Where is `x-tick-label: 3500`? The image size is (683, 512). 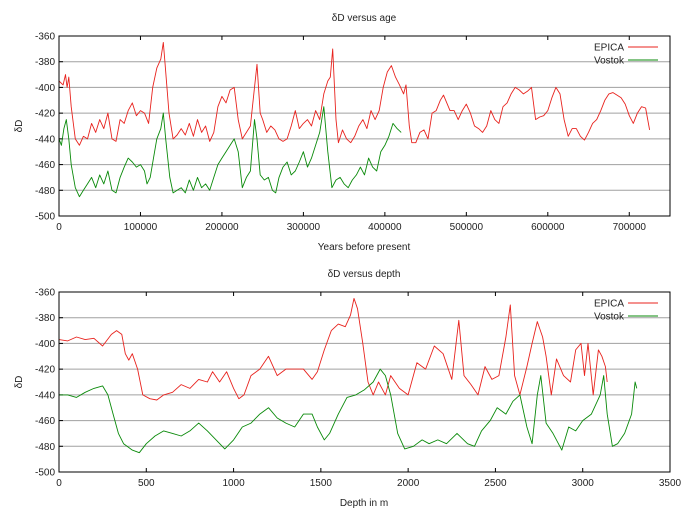
x-tick-label: 3500 is located at coordinates (670, 483).